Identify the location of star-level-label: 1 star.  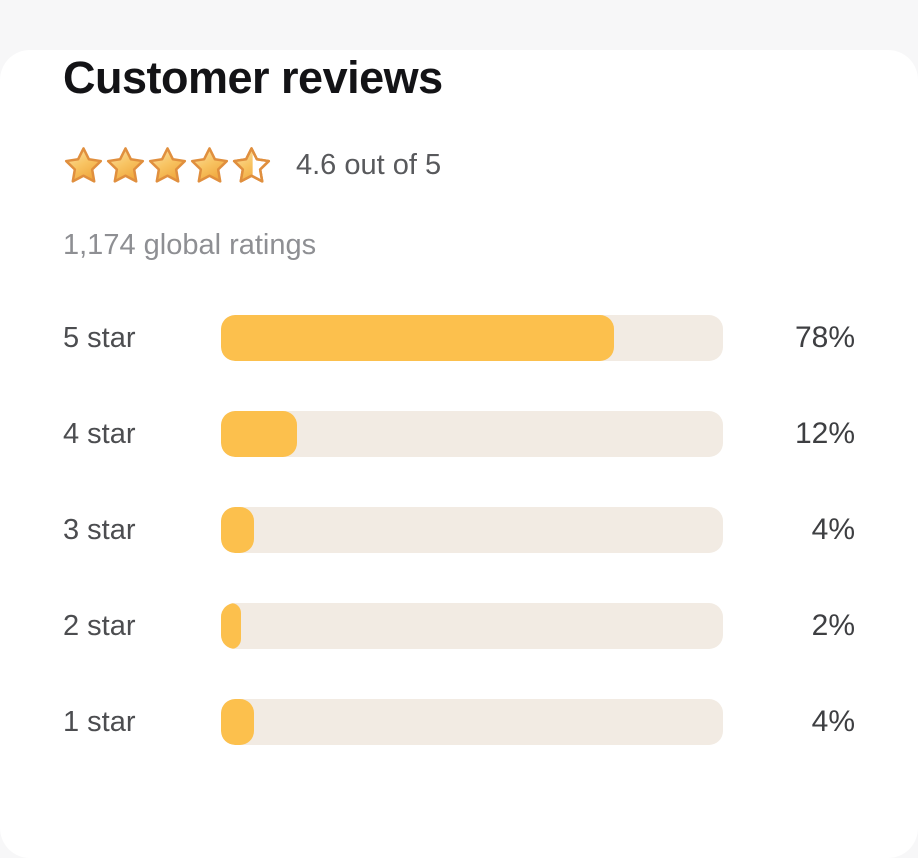
(99, 721).